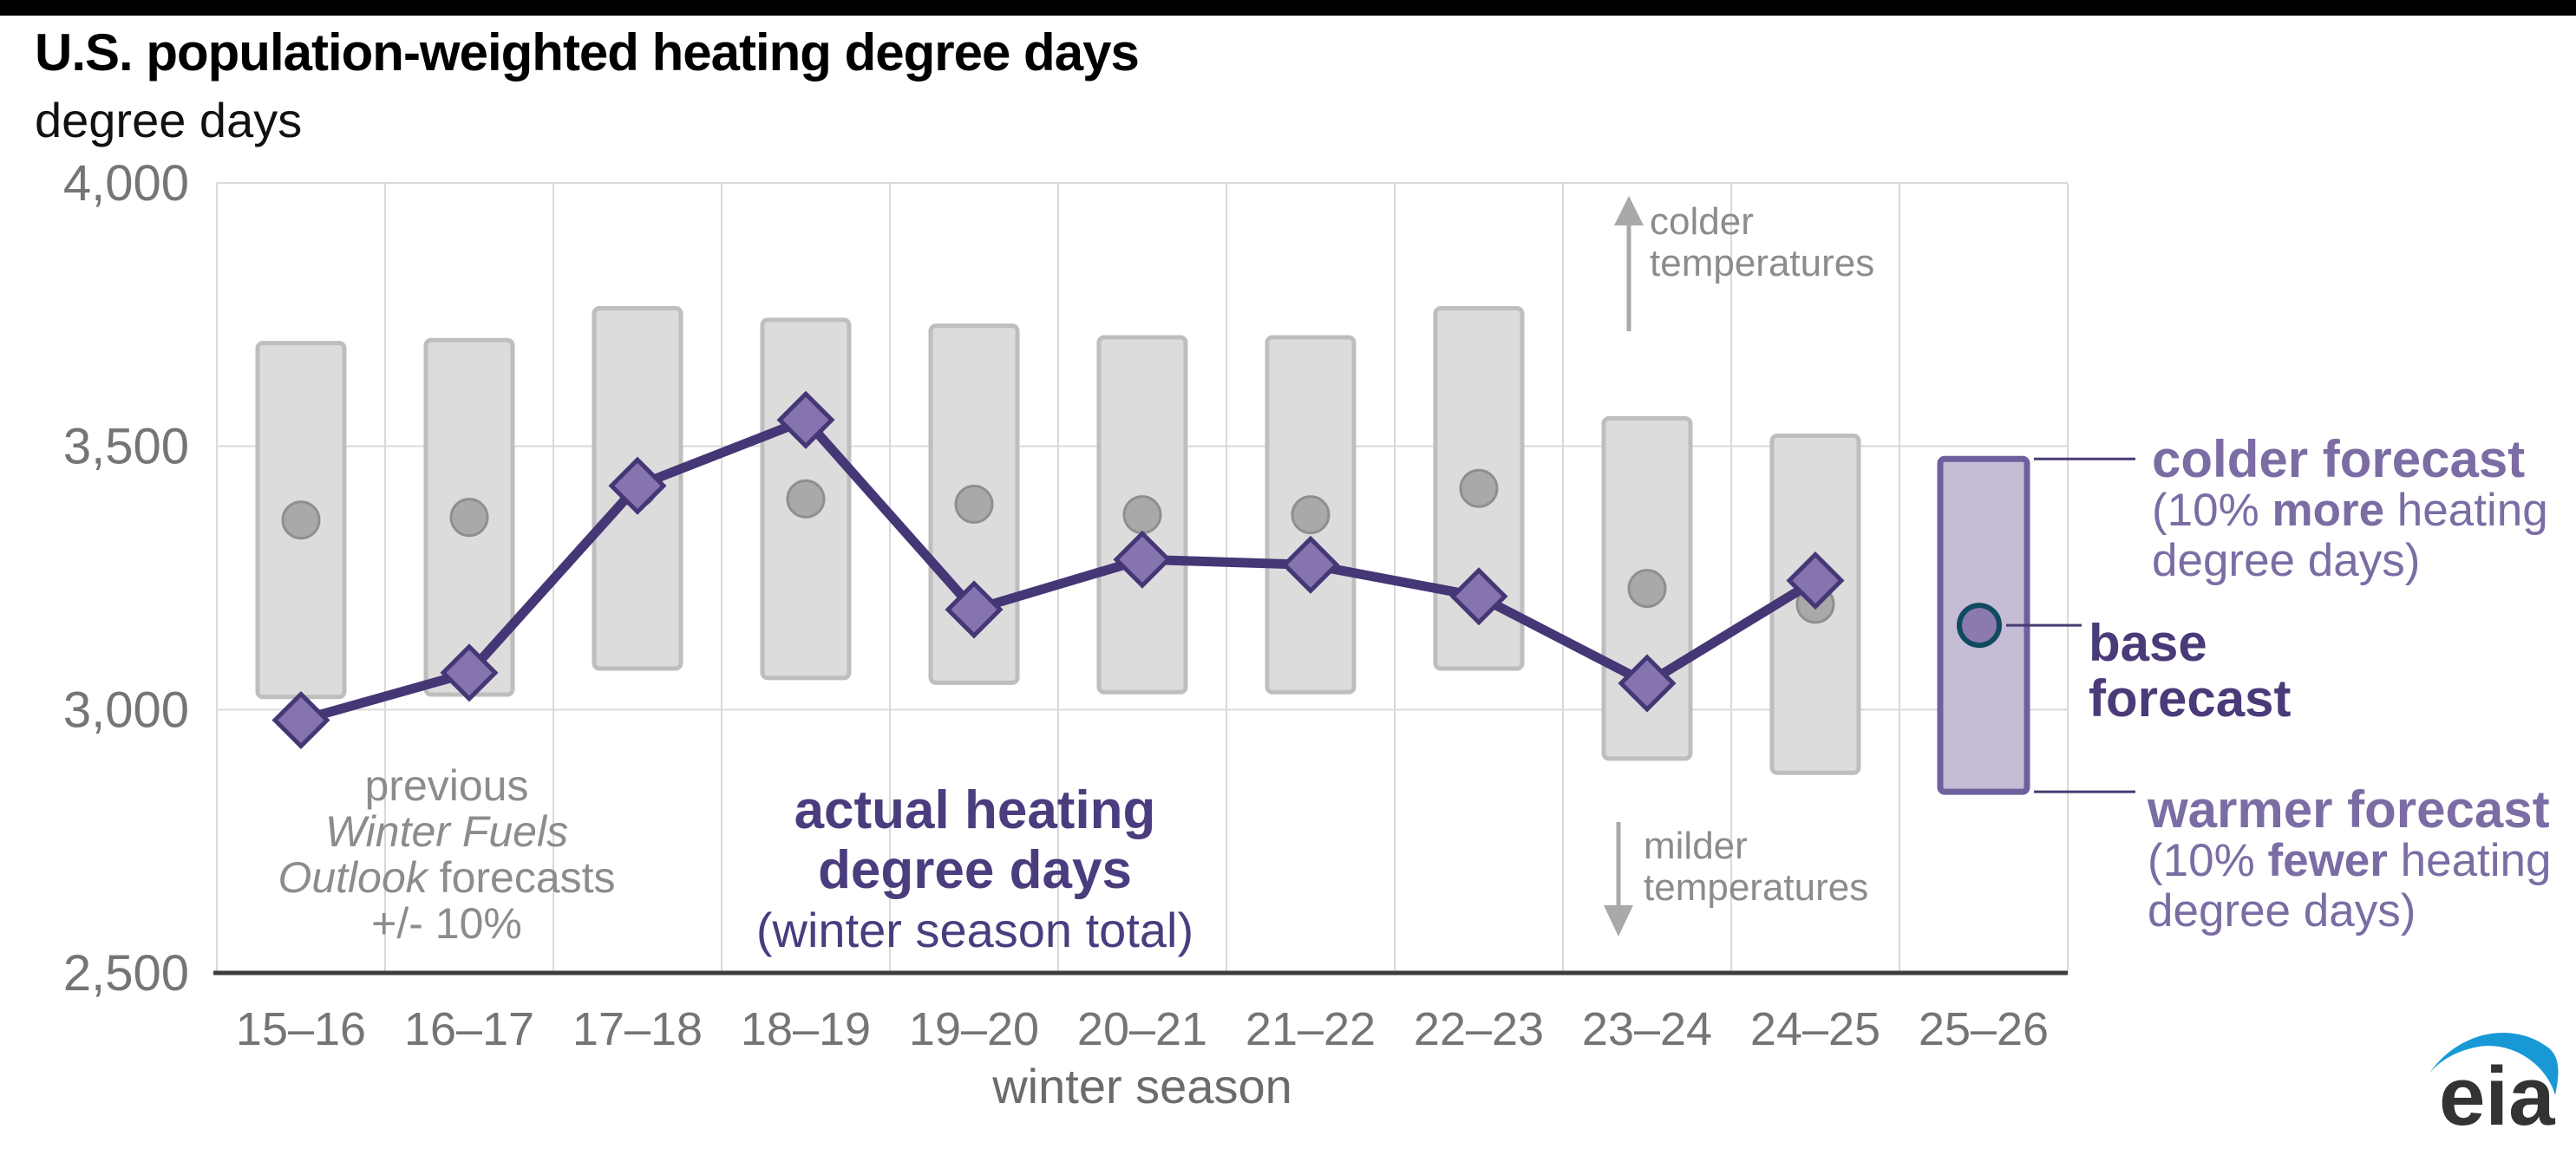  Describe the element at coordinates (974, 930) in the screenshot. I see `actual-note-line3: (winter season total)` at that location.